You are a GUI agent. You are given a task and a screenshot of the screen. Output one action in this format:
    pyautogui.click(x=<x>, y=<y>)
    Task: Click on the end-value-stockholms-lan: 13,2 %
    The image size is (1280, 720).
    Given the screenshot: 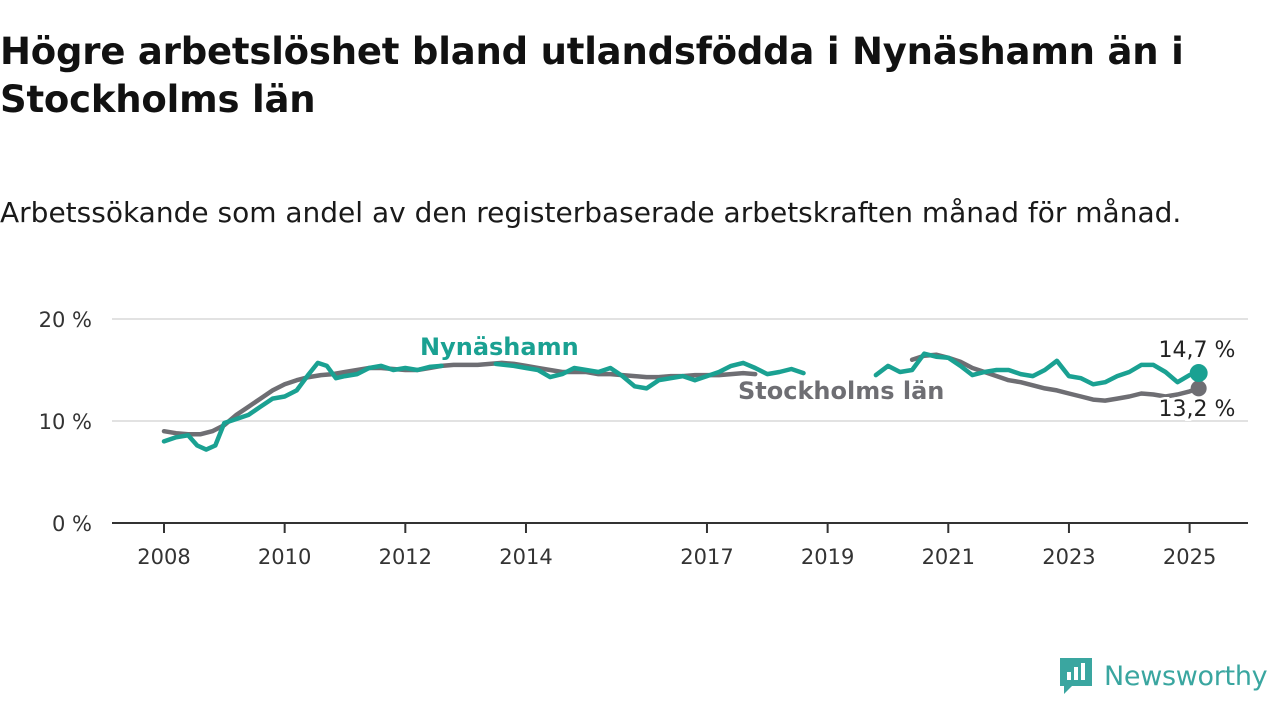 What is the action you would take?
    pyautogui.click(x=1197, y=409)
    